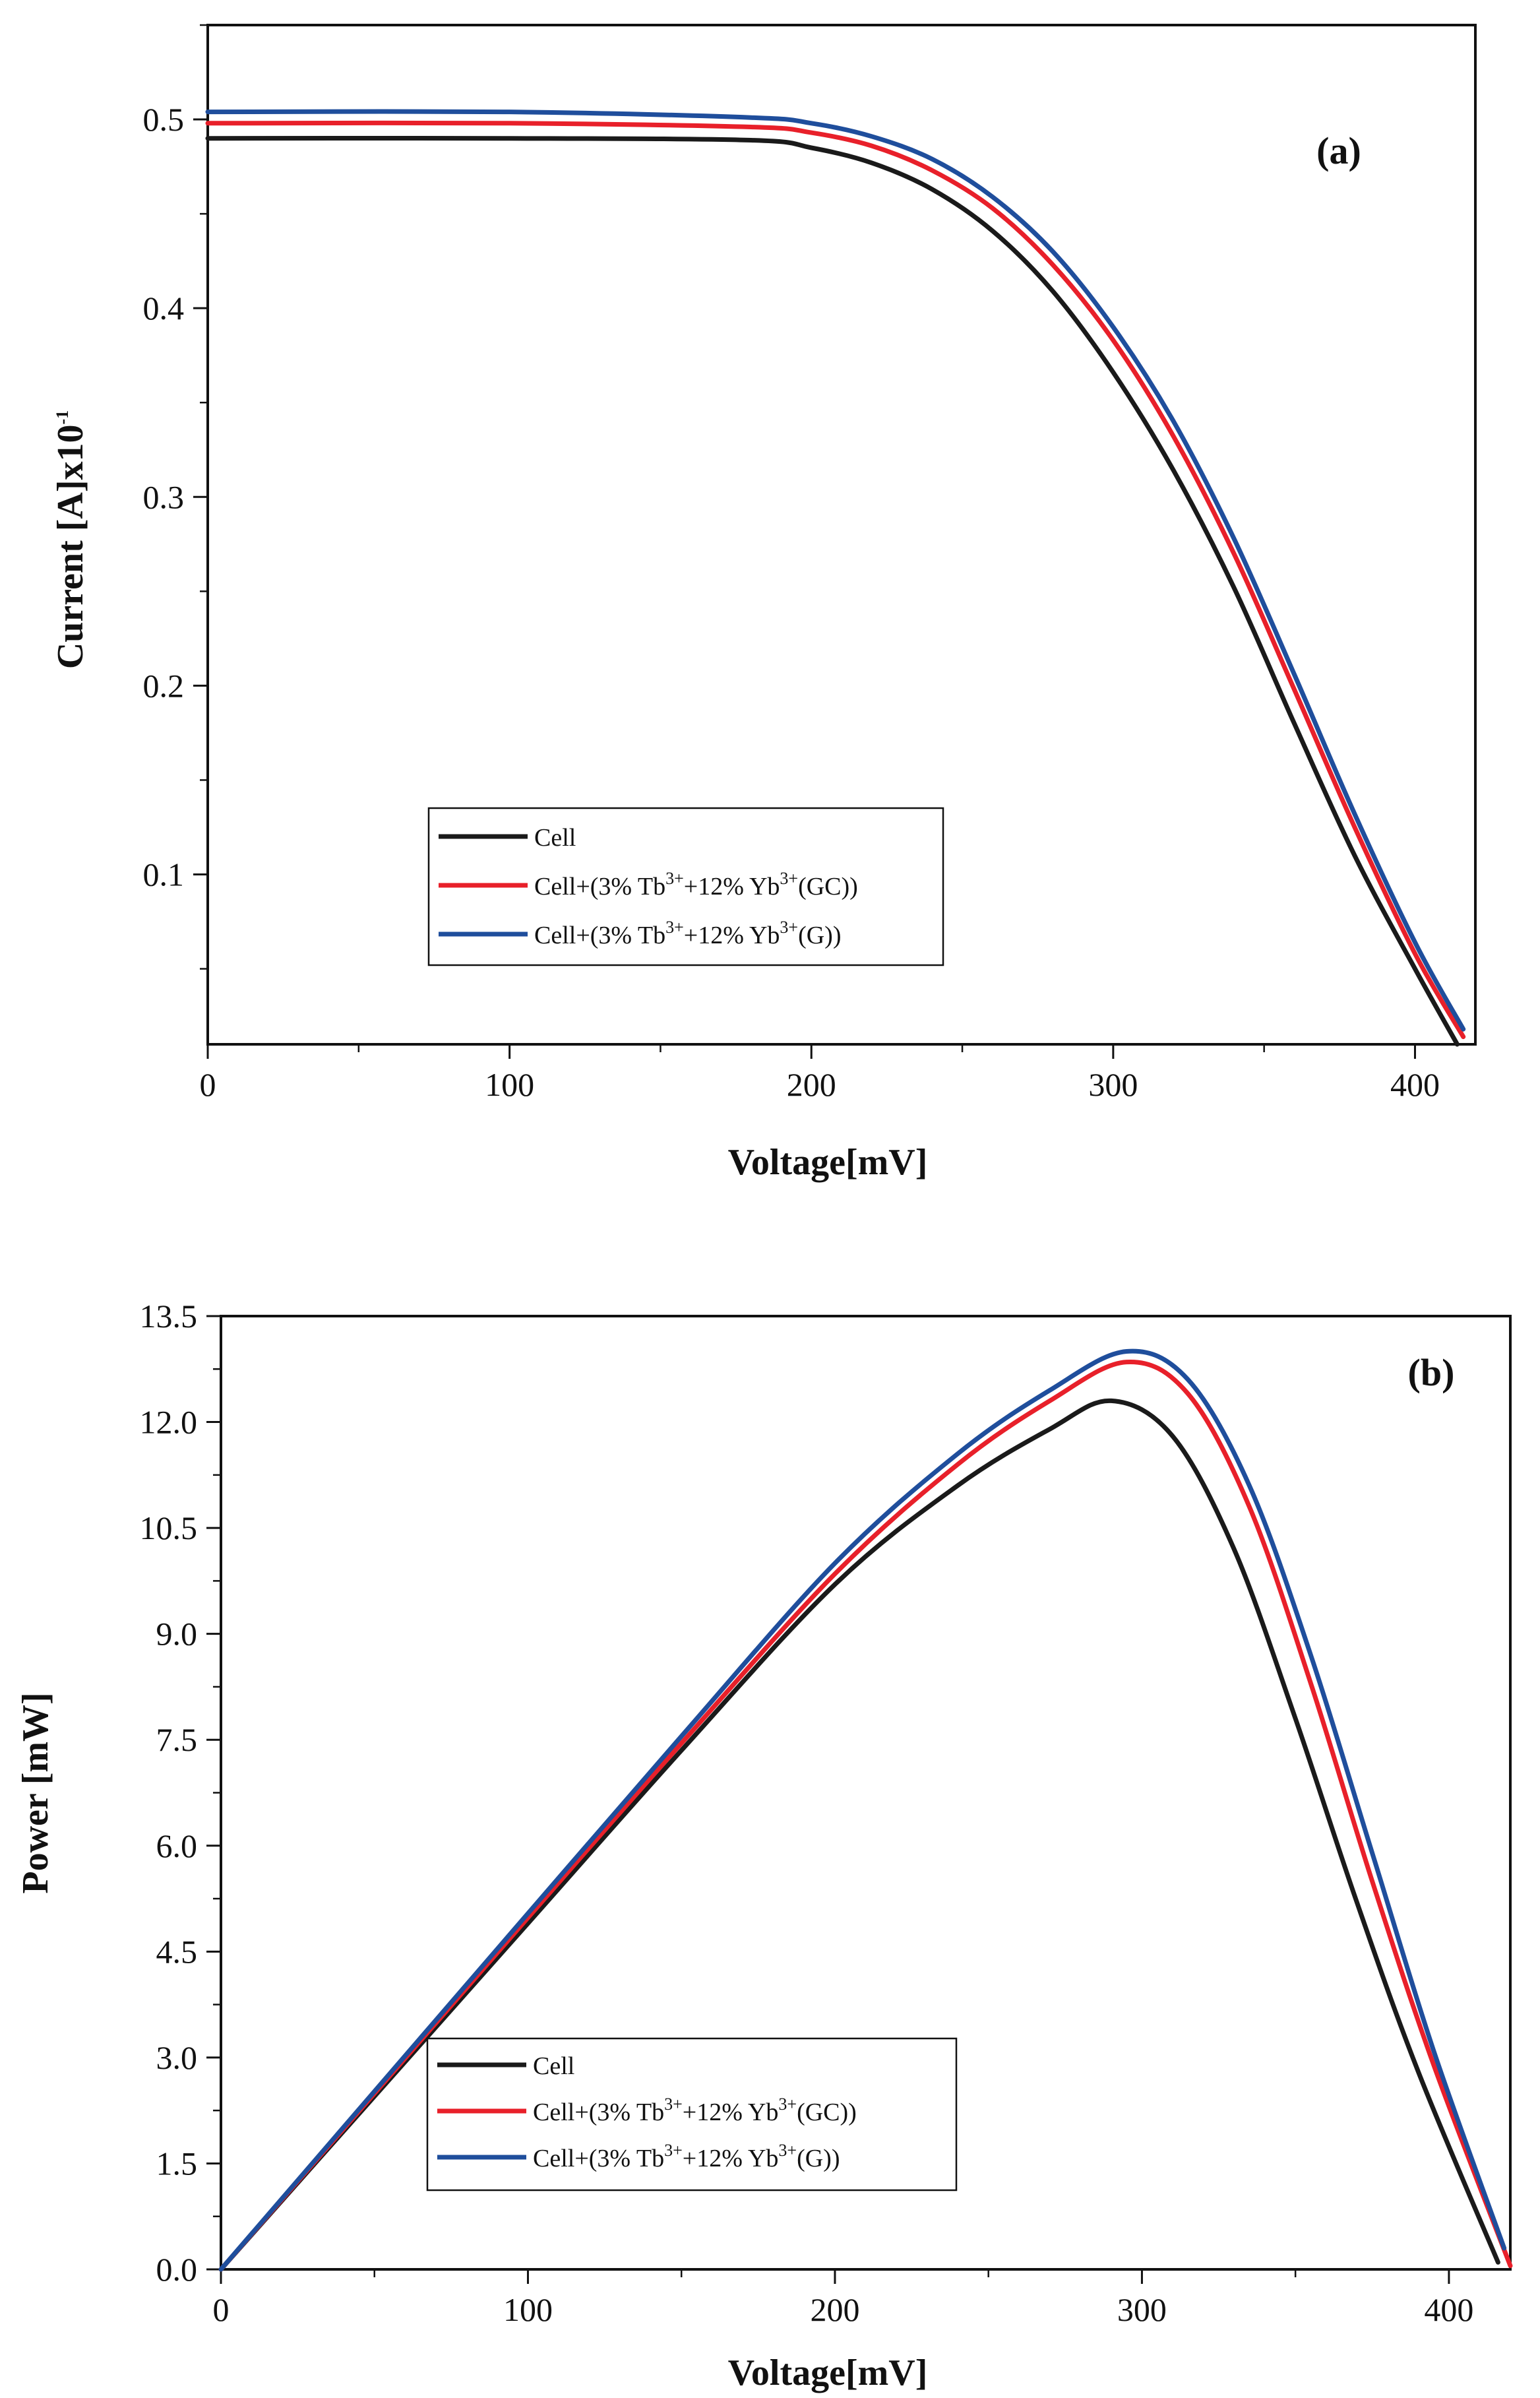 Image resolution: width=1540 pixels, height=2398 pixels. I want to click on panel-a-y-tick-label: 0.1, so click(164, 875).